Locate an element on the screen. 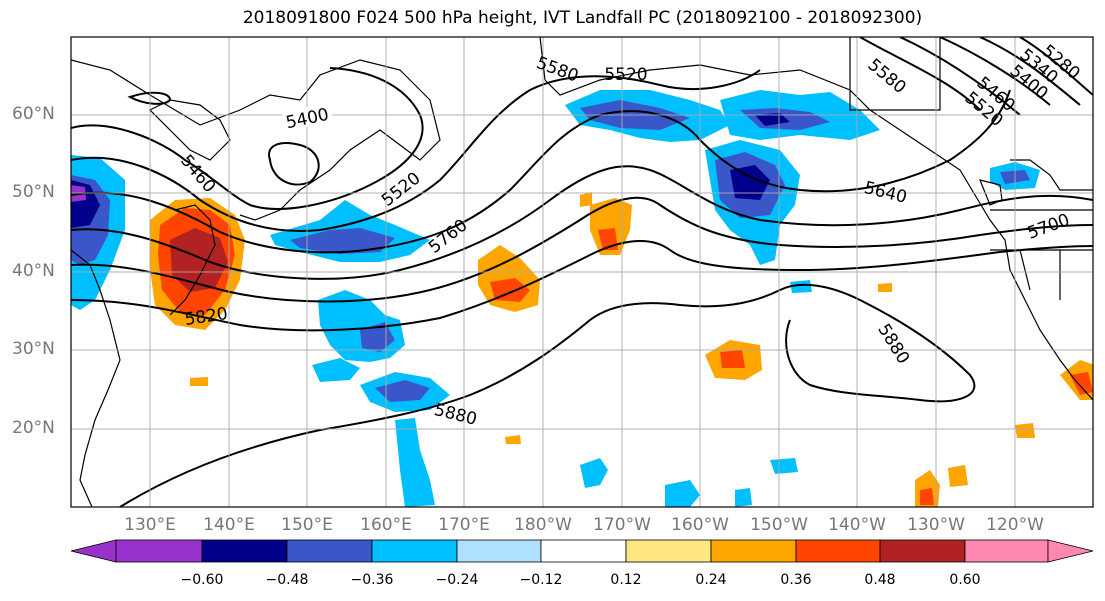  colorbar is located at coordinates (582, 551).